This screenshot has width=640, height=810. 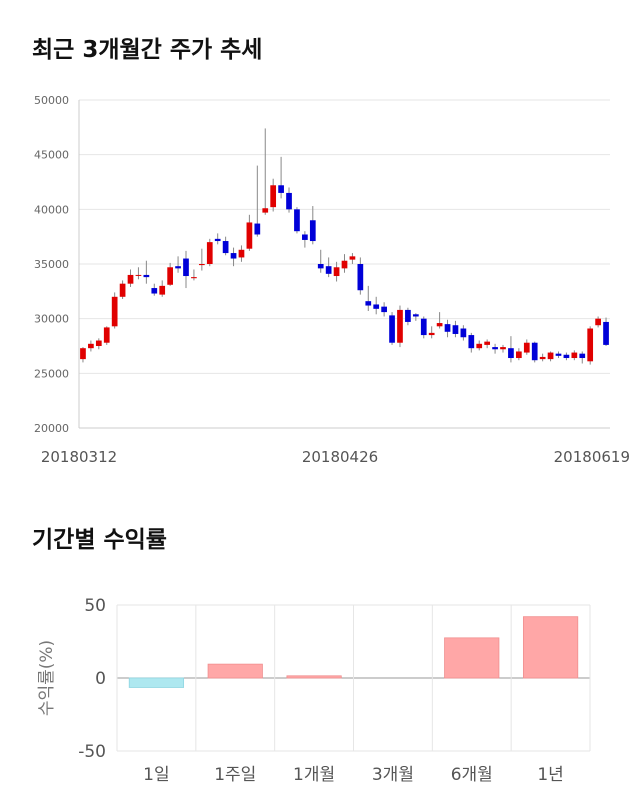 I want to click on y-tick-label: -50, so click(x=92, y=752).